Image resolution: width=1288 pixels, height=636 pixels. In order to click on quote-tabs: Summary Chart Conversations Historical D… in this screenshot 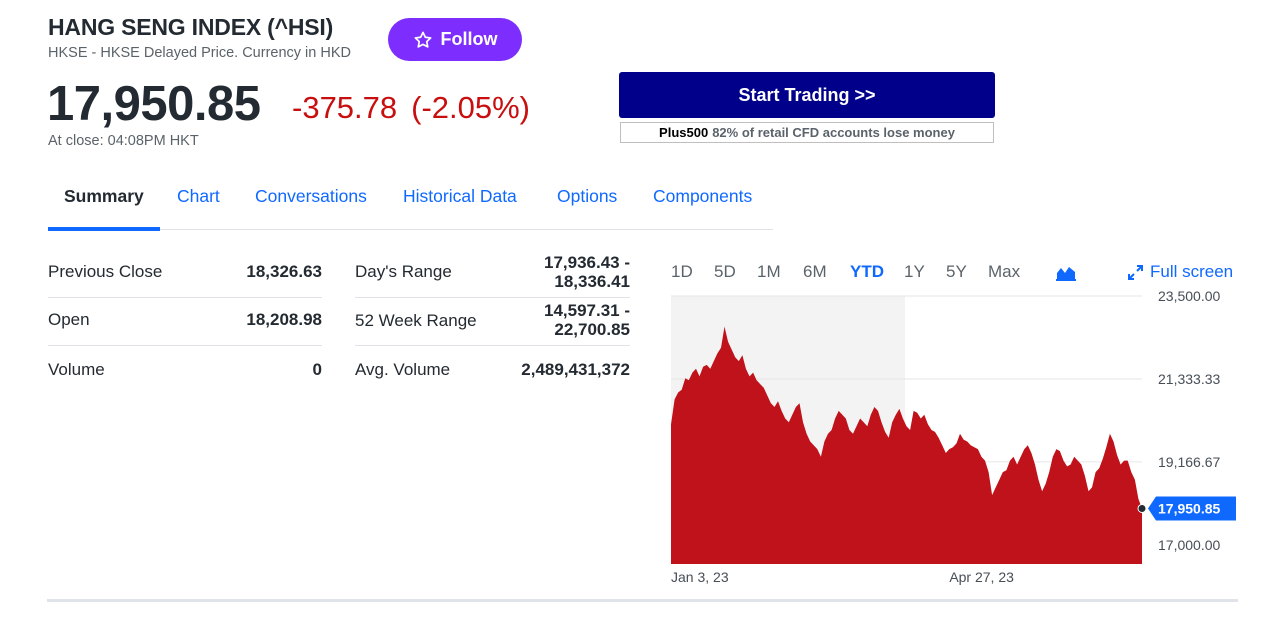, I will do `click(410, 203)`.